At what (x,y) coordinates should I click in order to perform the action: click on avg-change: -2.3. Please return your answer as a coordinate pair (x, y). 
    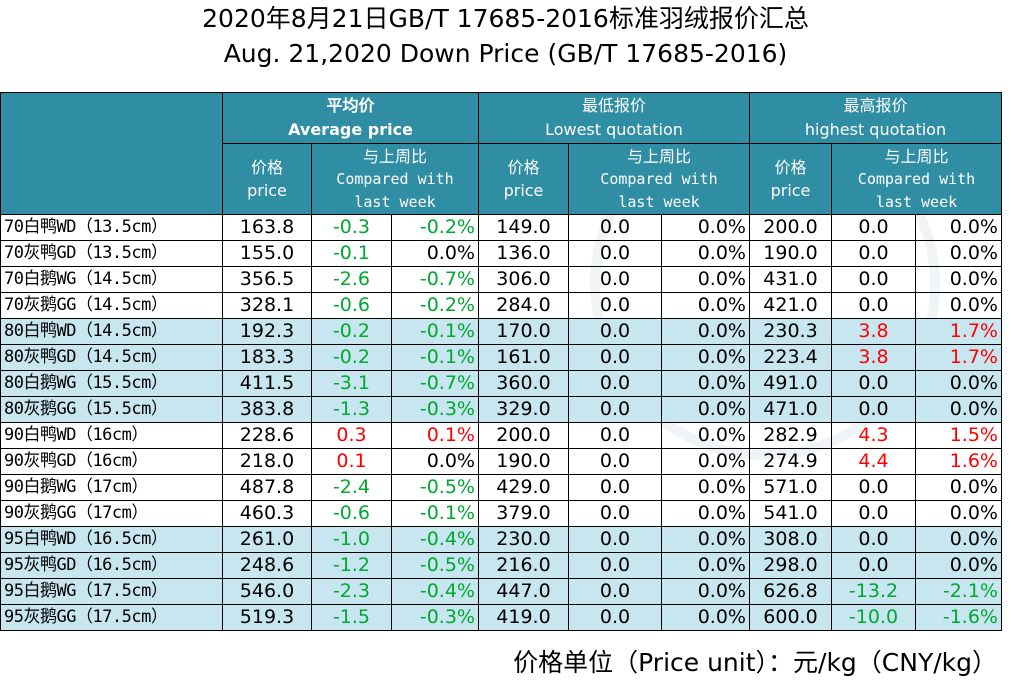
    Looking at the image, I should click on (351, 591).